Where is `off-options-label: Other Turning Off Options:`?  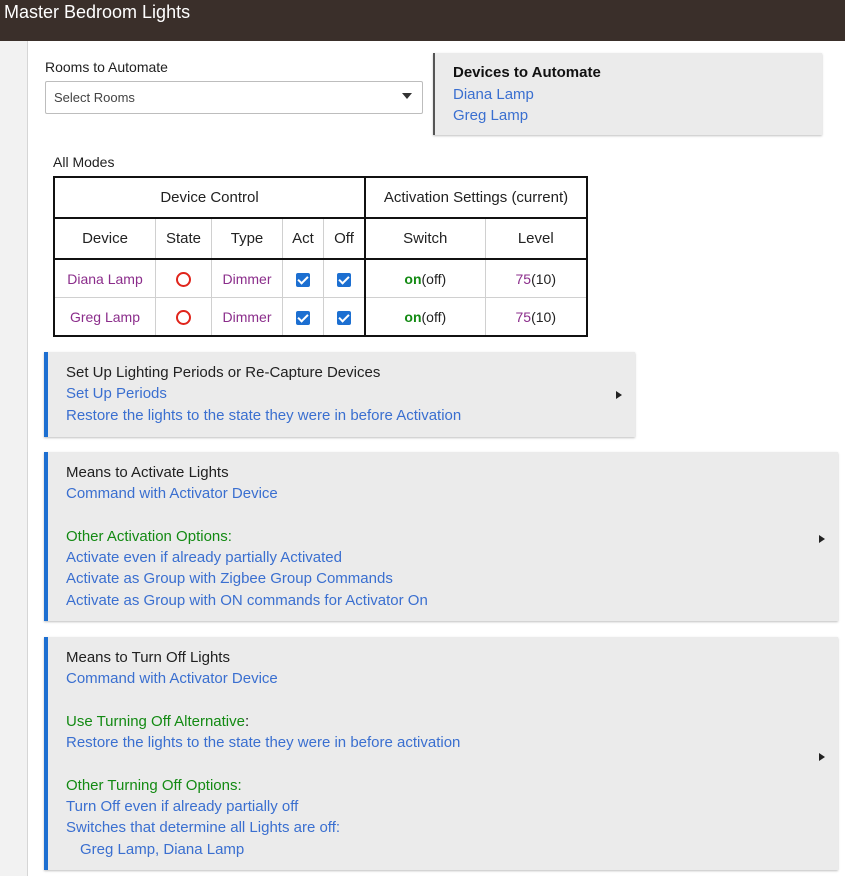
off-options-label: Other Turning Off Options: is located at coordinates (154, 785).